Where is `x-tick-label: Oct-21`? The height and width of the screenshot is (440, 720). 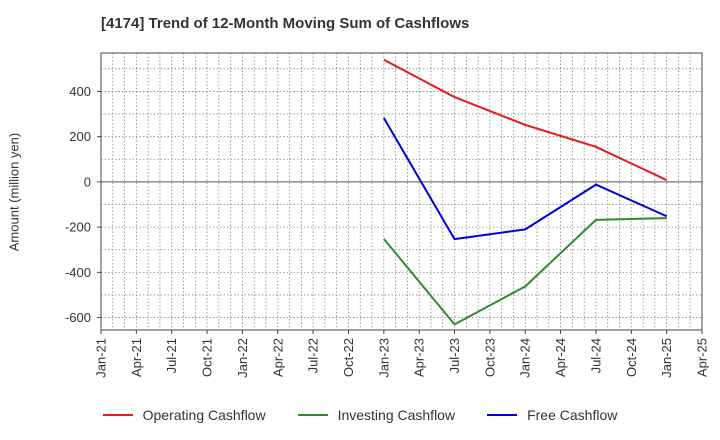
x-tick-label: Oct-21 is located at coordinates (207, 357).